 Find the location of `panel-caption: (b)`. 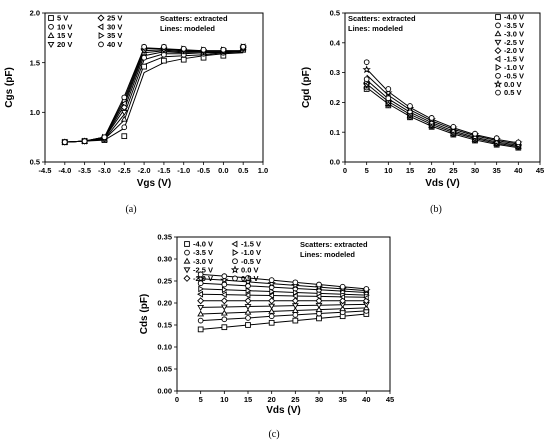

panel-caption: (b) is located at coordinates (436, 209).